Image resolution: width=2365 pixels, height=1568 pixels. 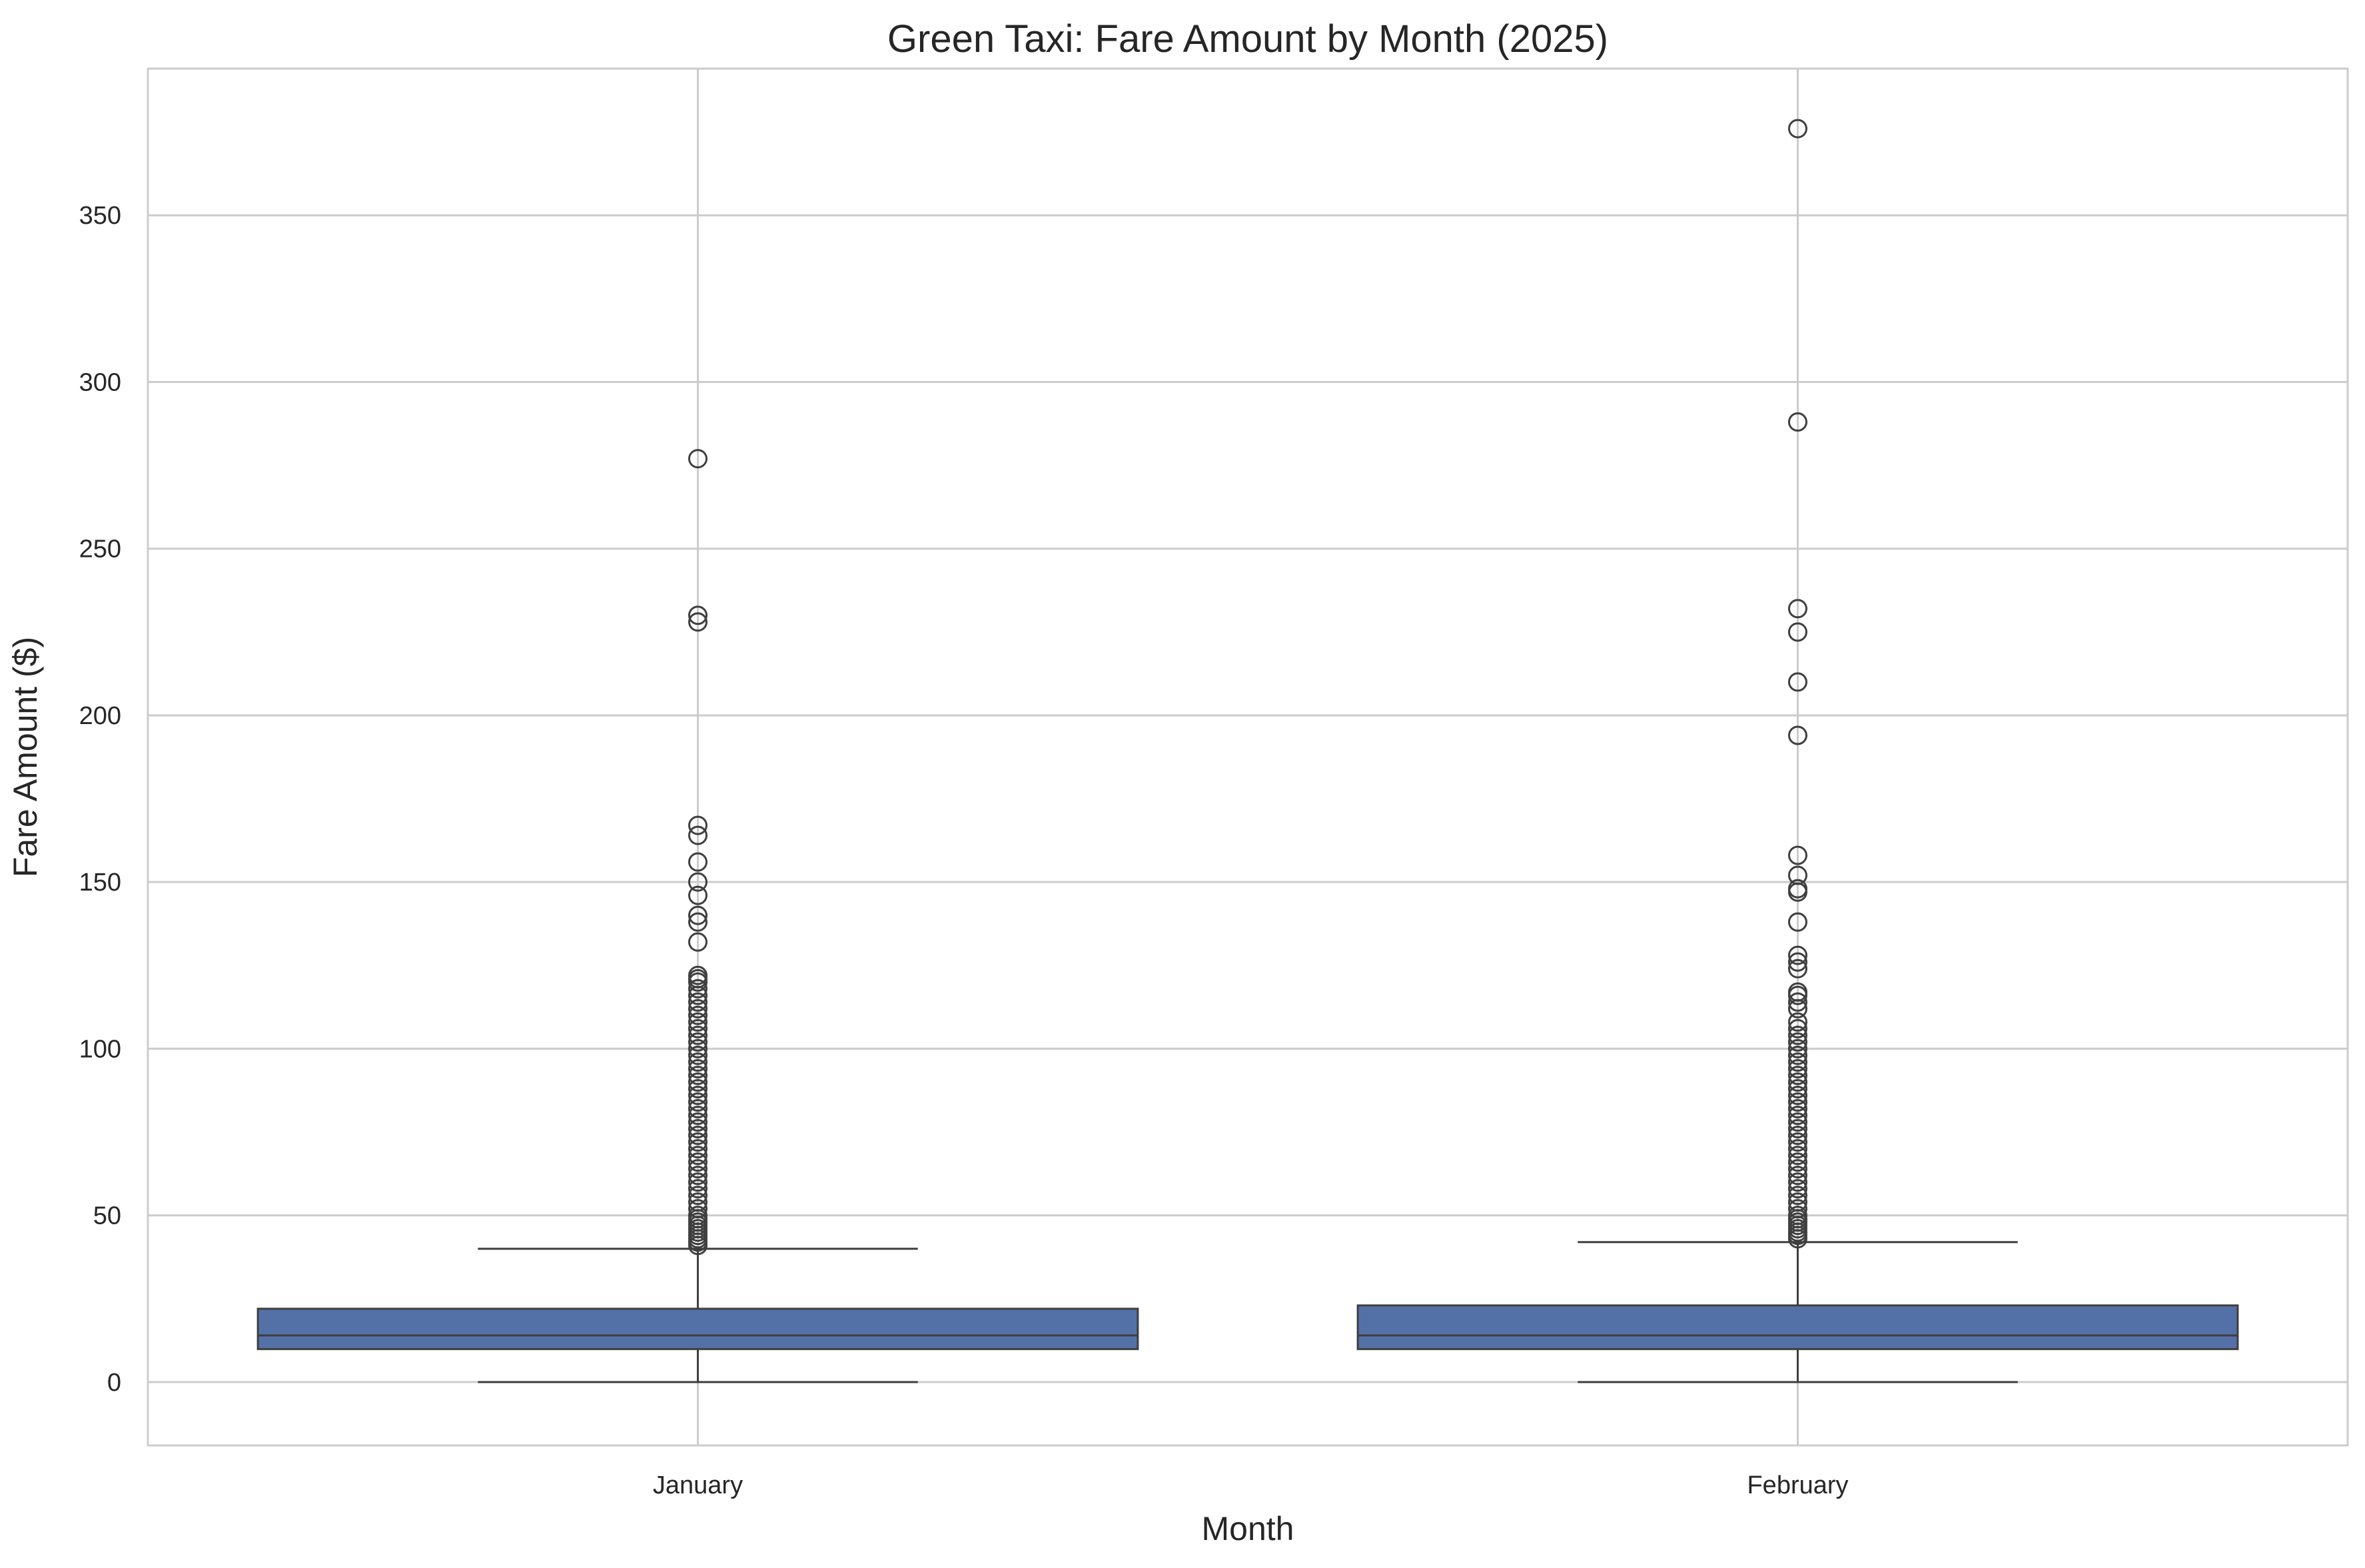 I want to click on y-tick-label: 100, so click(x=100, y=1049).